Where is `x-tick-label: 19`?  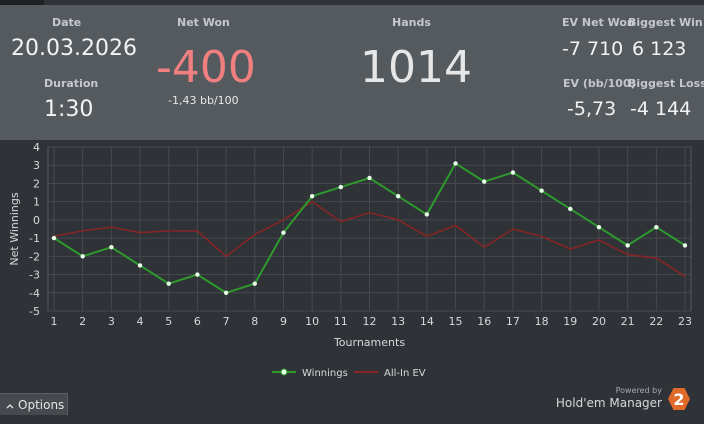
x-tick-label: 19 is located at coordinates (570, 321).